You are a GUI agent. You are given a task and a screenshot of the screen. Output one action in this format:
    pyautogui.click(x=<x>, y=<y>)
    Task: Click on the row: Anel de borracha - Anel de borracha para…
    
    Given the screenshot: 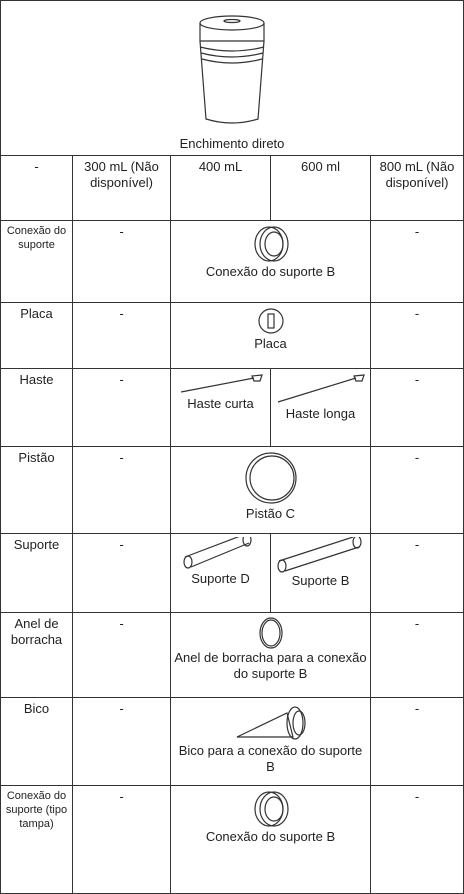 What is the action you would take?
    pyautogui.click(x=232, y=655)
    